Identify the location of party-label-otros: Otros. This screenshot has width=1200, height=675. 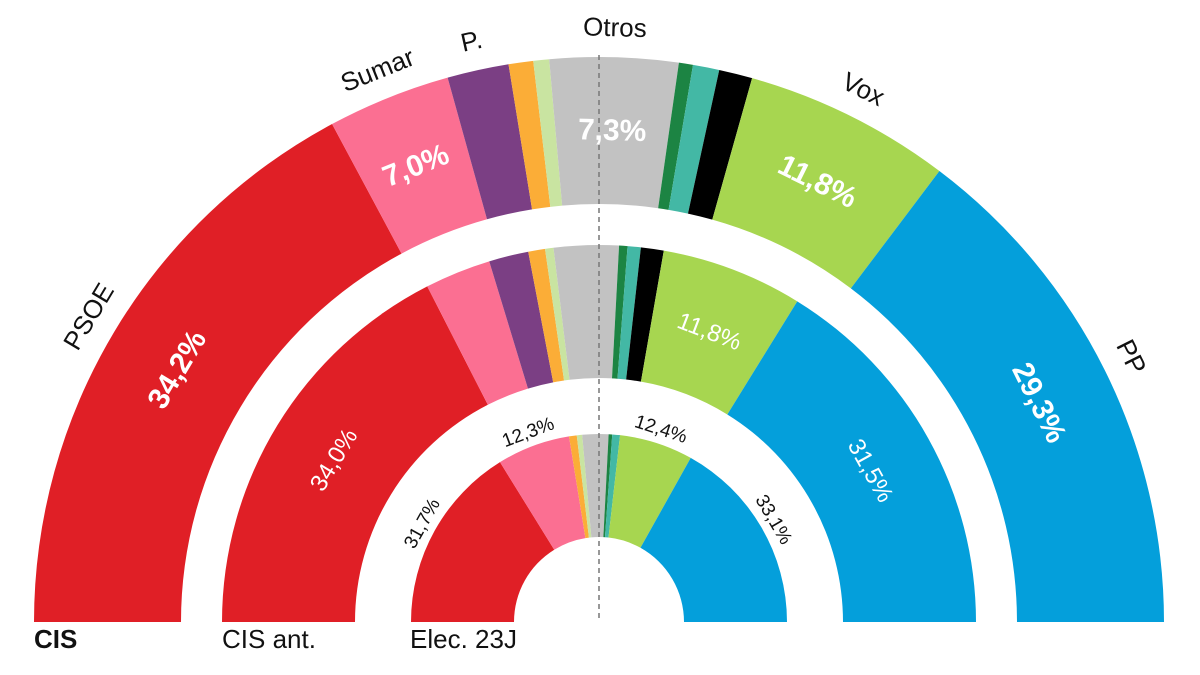
(615, 27).